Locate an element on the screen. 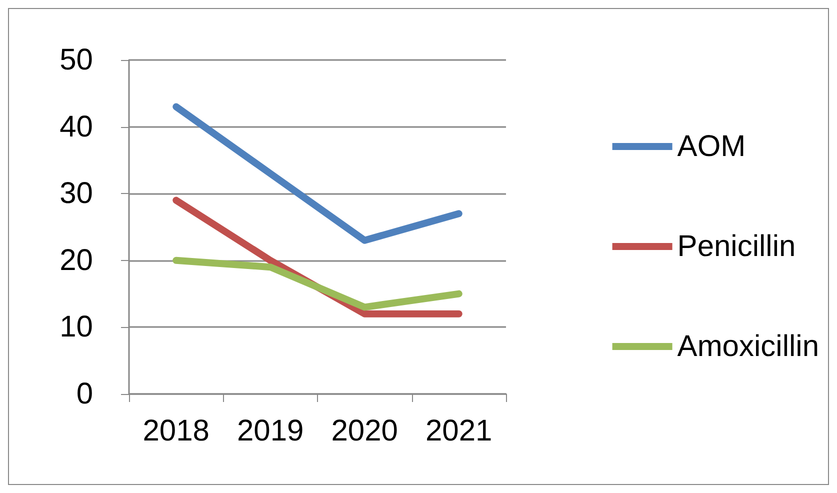 The image size is (837, 493). y-tick-label: 20 is located at coordinates (76, 260).